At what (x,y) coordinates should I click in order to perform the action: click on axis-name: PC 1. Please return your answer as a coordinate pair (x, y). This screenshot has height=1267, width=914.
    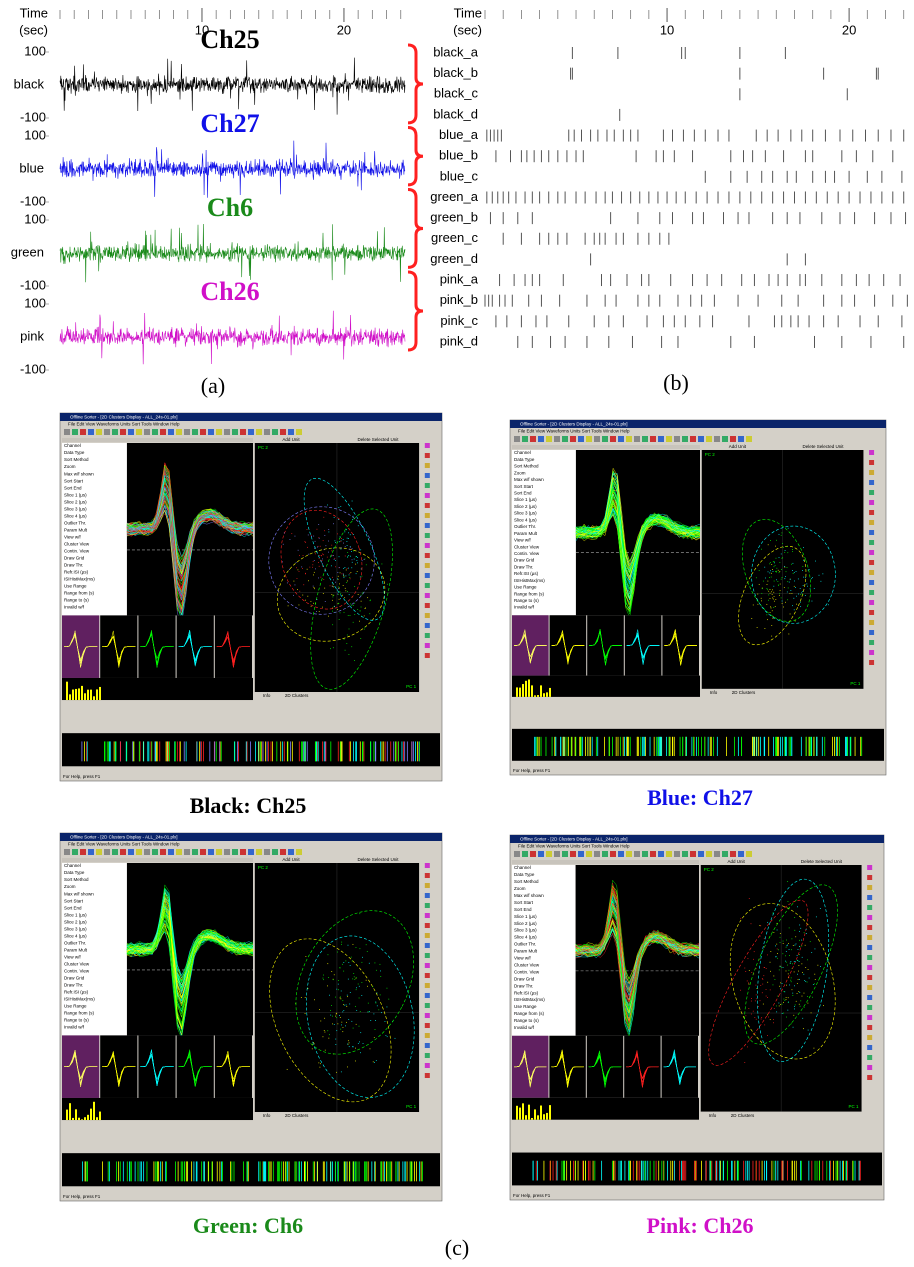
    Looking at the image, I should click on (411, 1106).